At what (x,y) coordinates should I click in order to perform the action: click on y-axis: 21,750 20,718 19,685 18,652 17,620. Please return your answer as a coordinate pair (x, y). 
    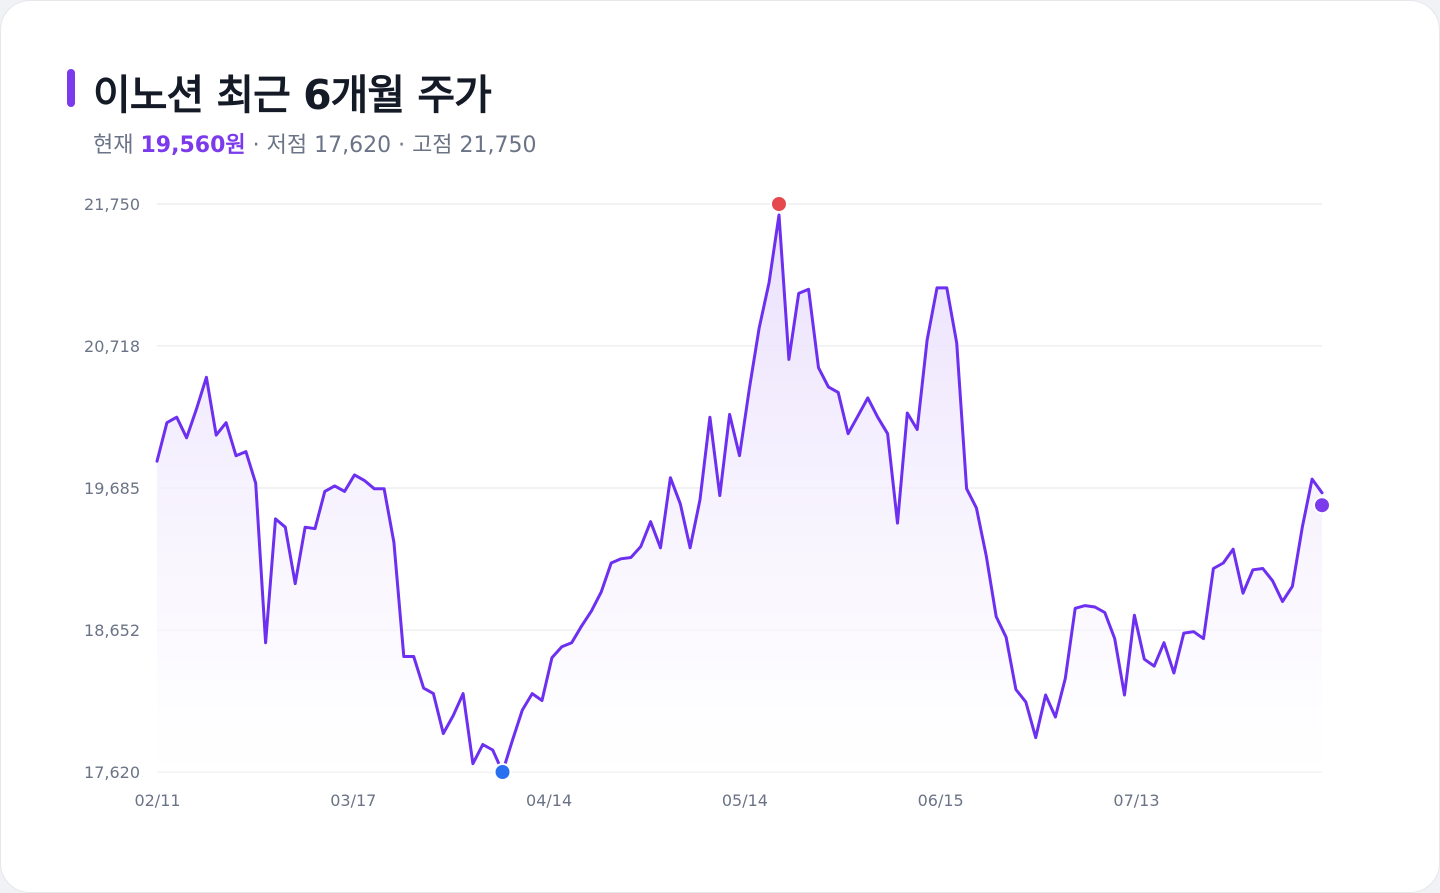
    Looking at the image, I should click on (112, 488).